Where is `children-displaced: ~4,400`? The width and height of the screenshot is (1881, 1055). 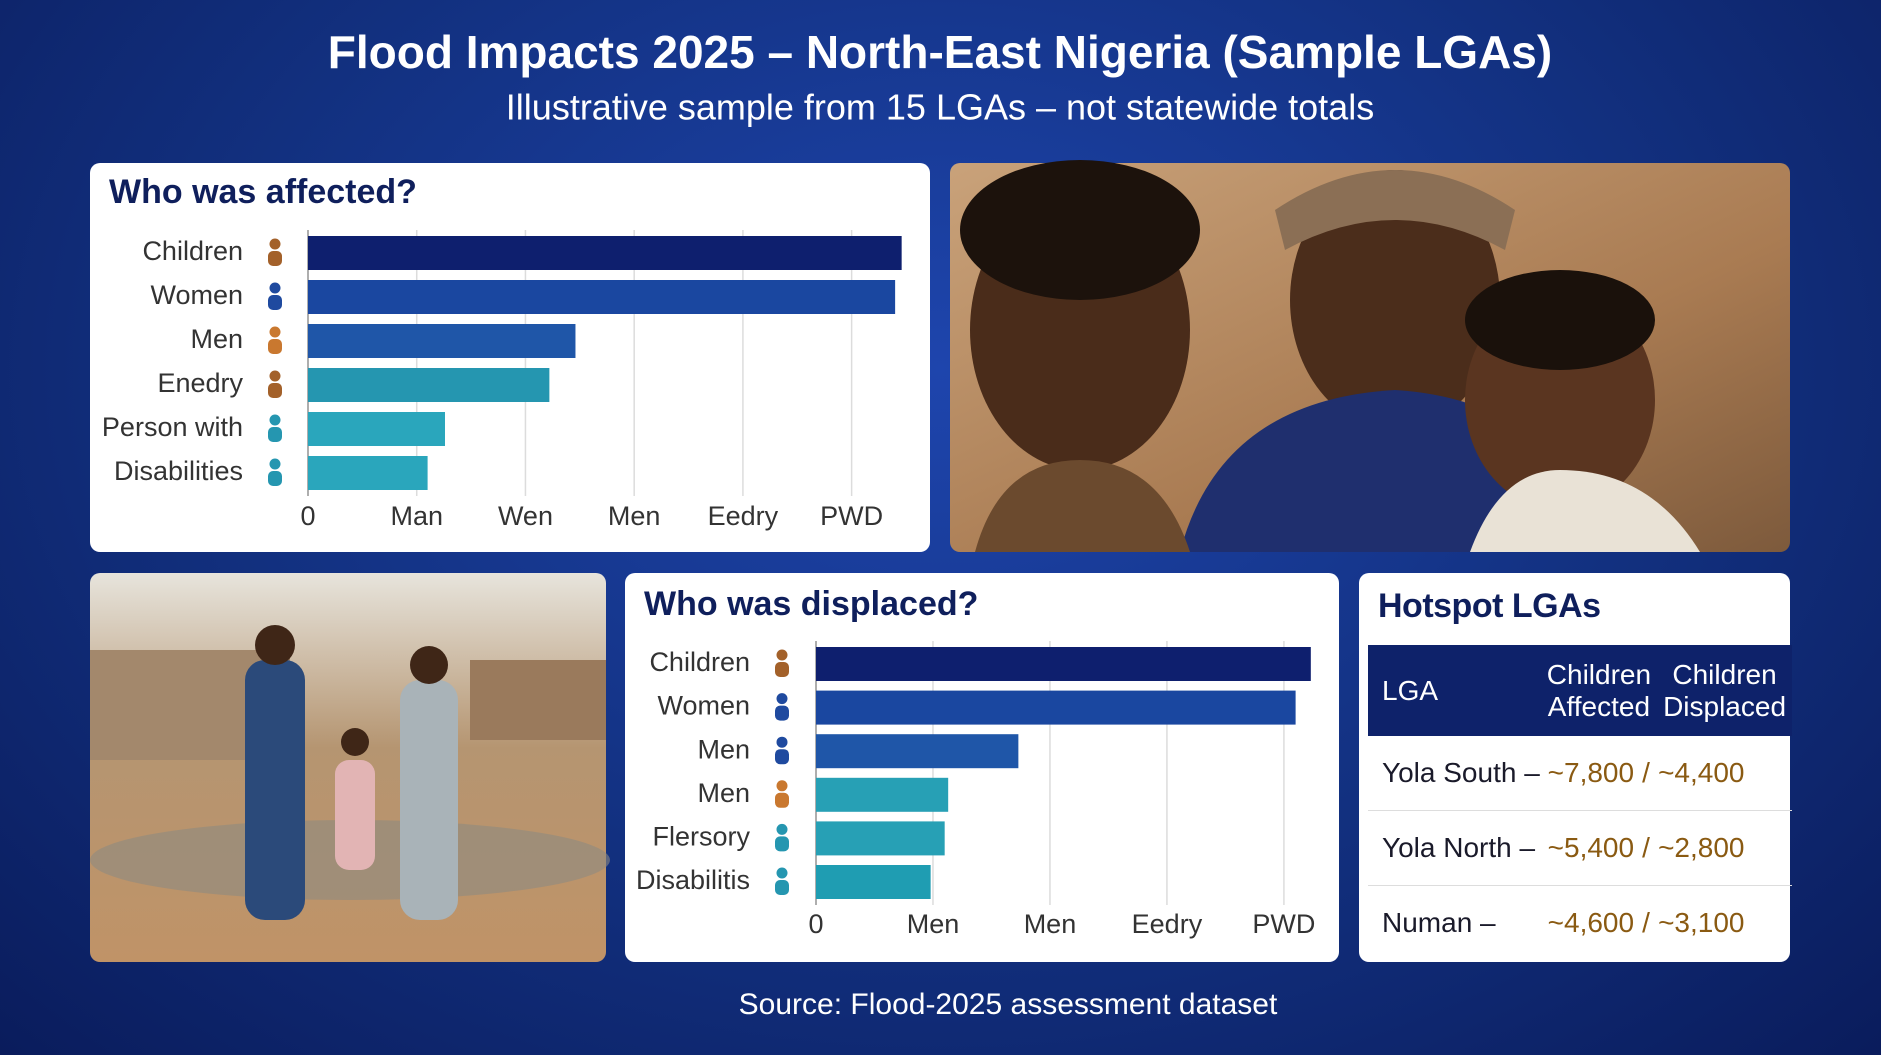 children-displaced: ~4,400 is located at coordinates (1725, 773).